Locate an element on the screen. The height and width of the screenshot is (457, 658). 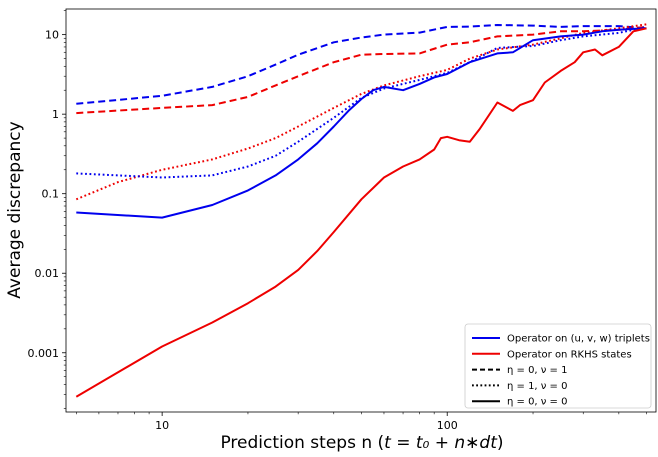
legend-label: η = 0, ν = 1 is located at coordinates (537, 370).